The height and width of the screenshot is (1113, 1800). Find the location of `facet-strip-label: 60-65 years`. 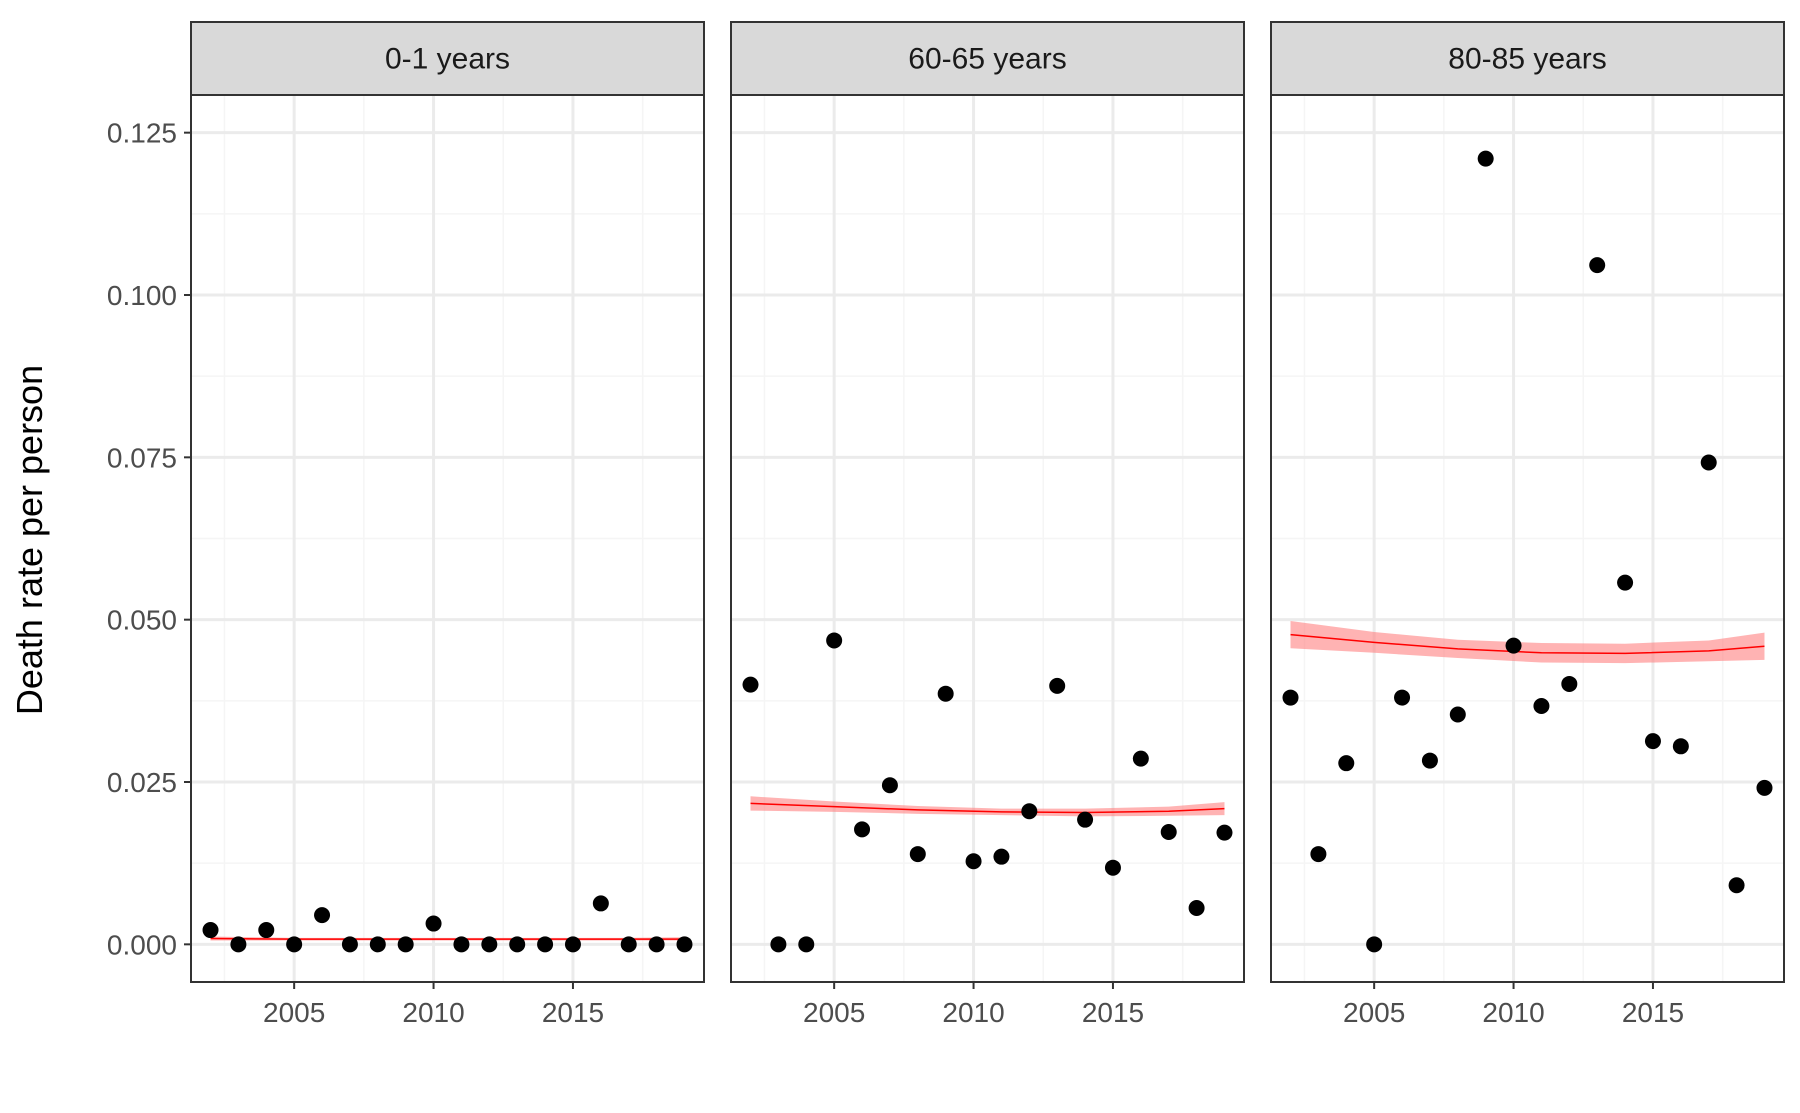

facet-strip-label: 60-65 years is located at coordinates (987, 59).